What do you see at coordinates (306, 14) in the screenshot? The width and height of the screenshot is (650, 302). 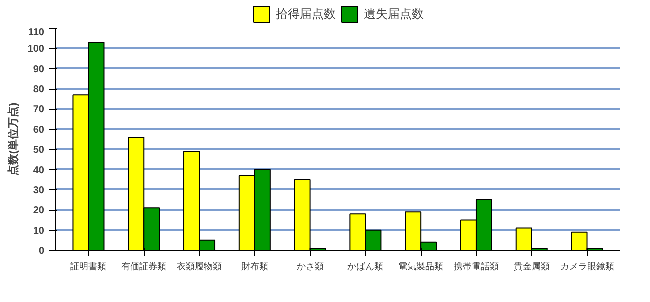 I see `legend-label: 拾得届点数` at bounding box center [306, 14].